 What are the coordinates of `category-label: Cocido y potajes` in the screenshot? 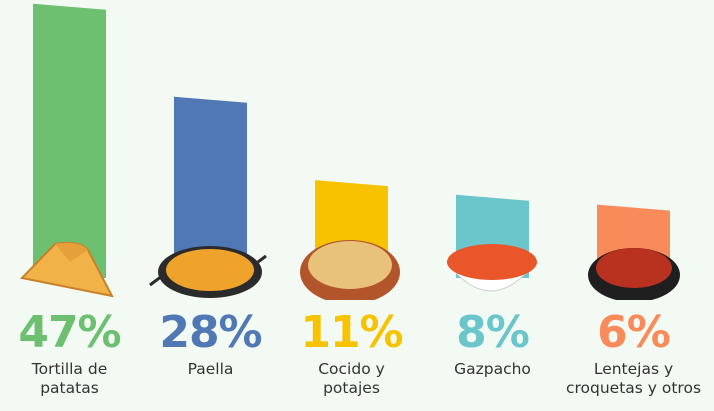 It's located at (351, 378).